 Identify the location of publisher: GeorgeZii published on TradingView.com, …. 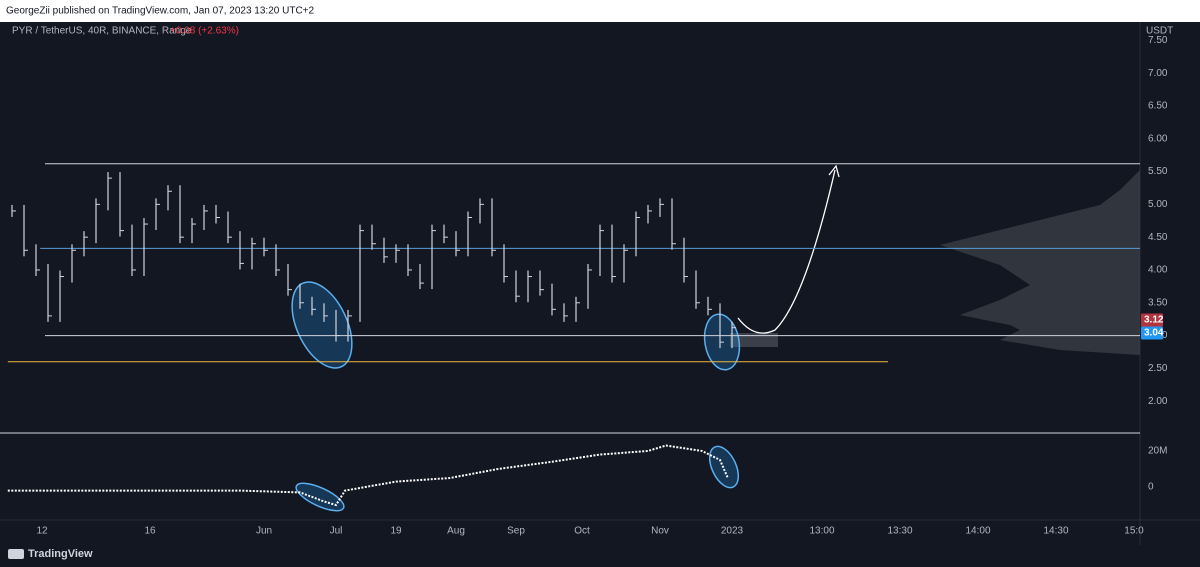
(160, 11).